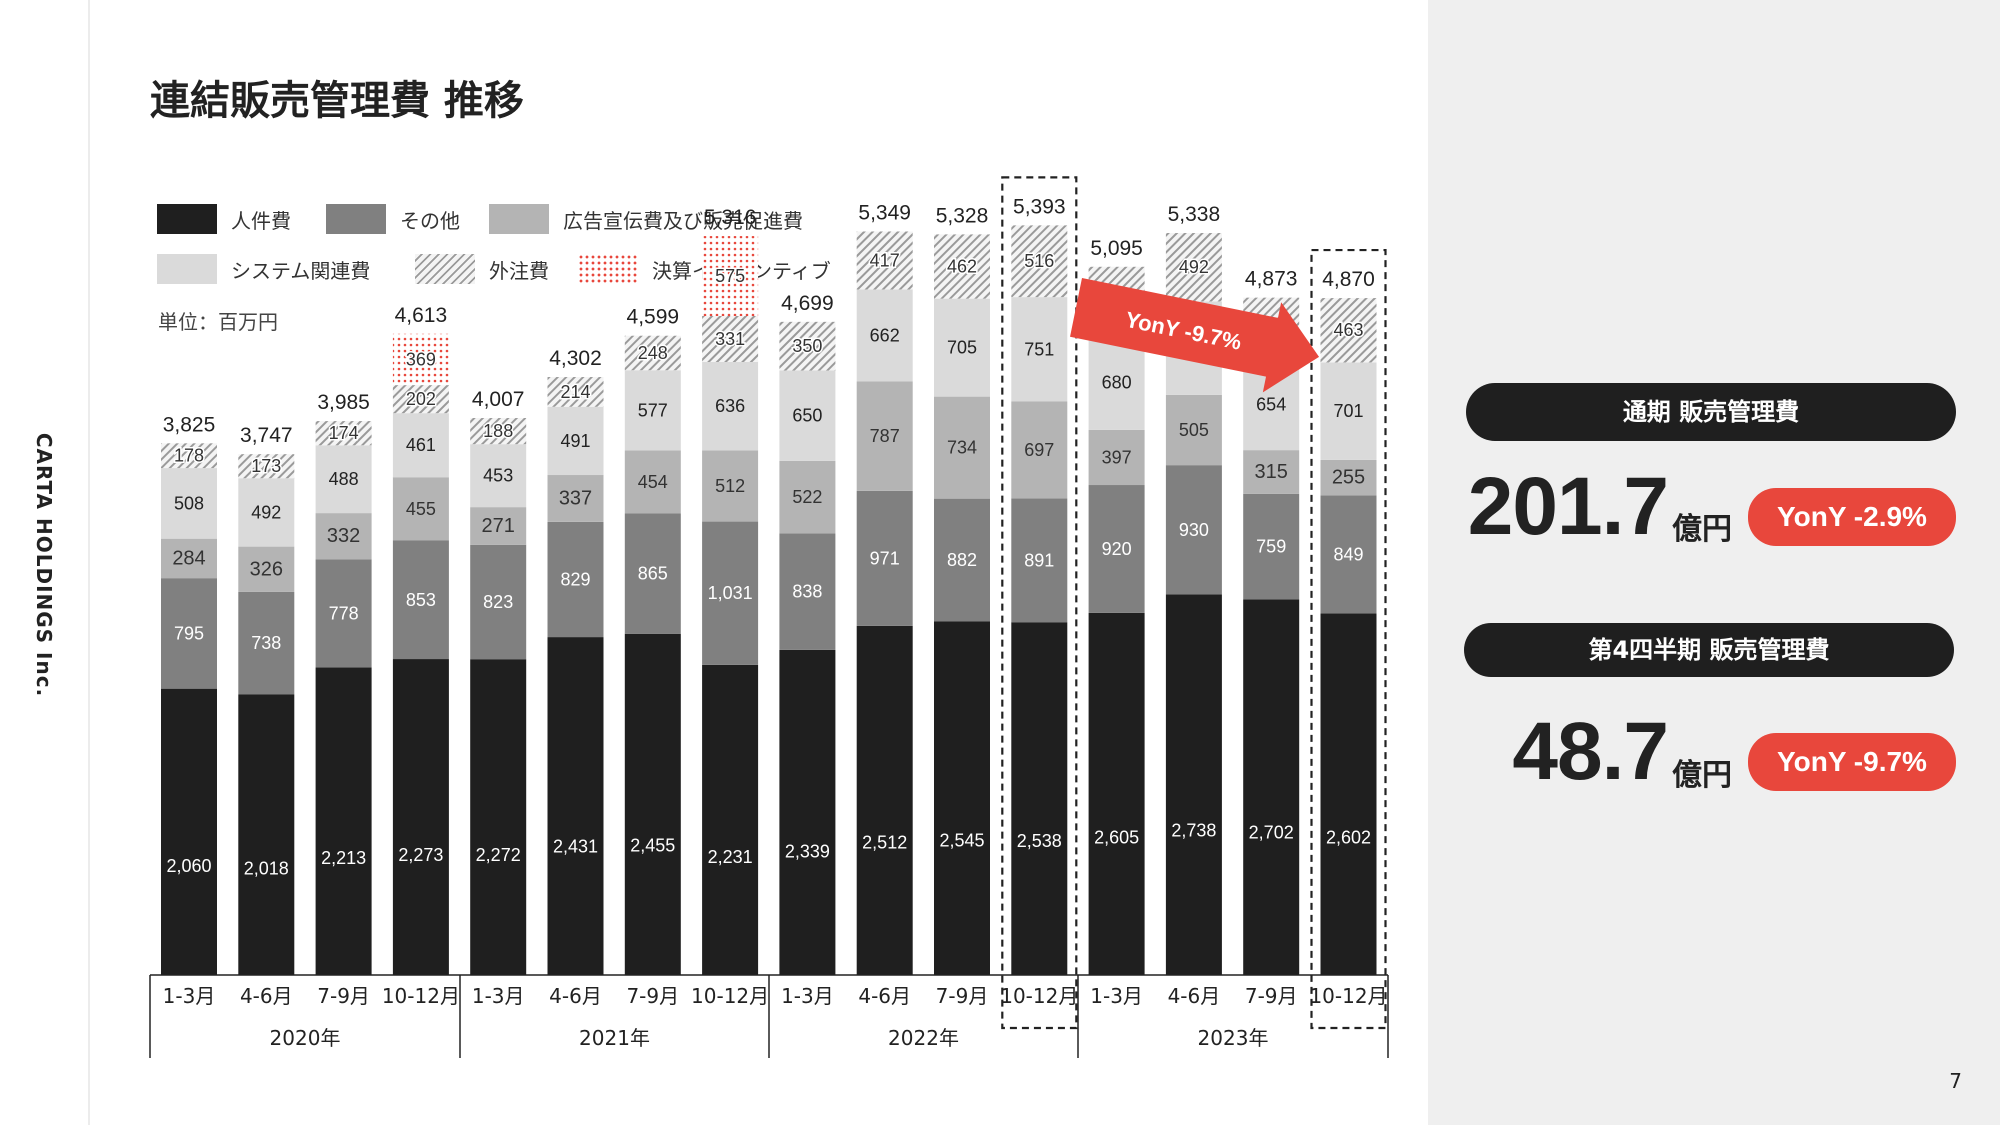 This screenshot has width=2000, height=1125. Describe the element at coordinates (653, 574) in the screenshot. I see `bar-value-label: 865` at that location.